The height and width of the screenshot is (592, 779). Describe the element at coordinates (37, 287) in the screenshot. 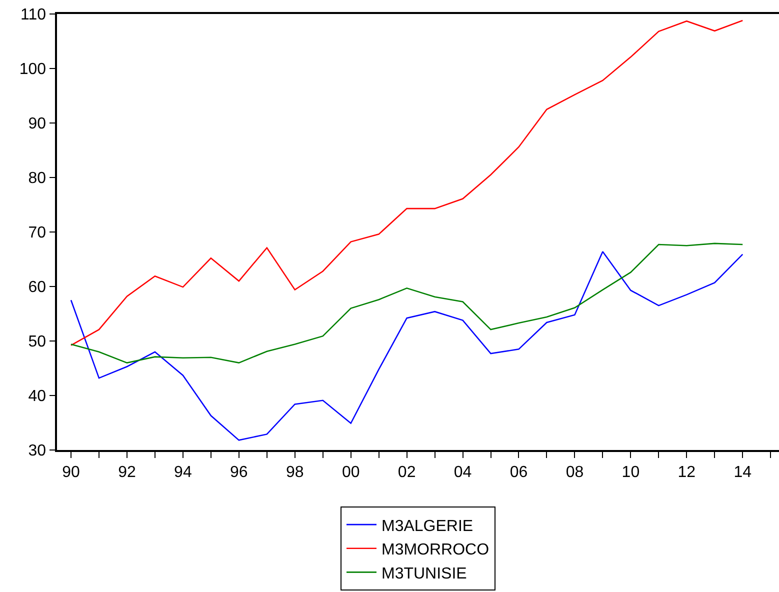

I see `y-tick-label: 60` at that location.